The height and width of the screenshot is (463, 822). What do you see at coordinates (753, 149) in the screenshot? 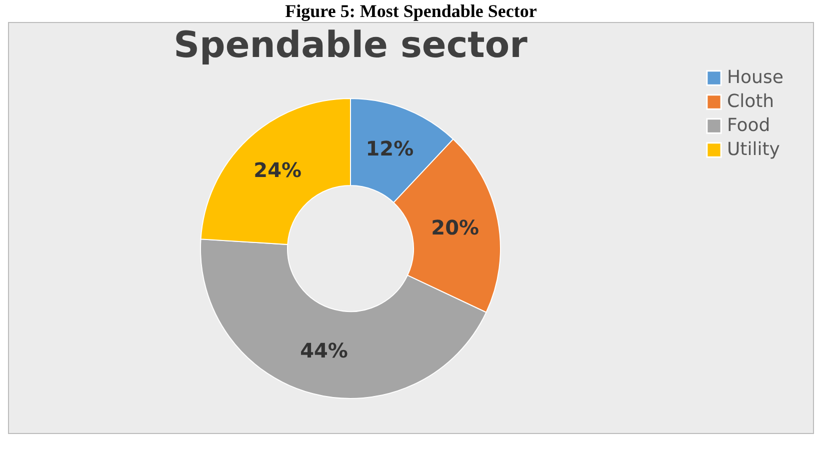
I see `legend-label: Utility` at bounding box center [753, 149].